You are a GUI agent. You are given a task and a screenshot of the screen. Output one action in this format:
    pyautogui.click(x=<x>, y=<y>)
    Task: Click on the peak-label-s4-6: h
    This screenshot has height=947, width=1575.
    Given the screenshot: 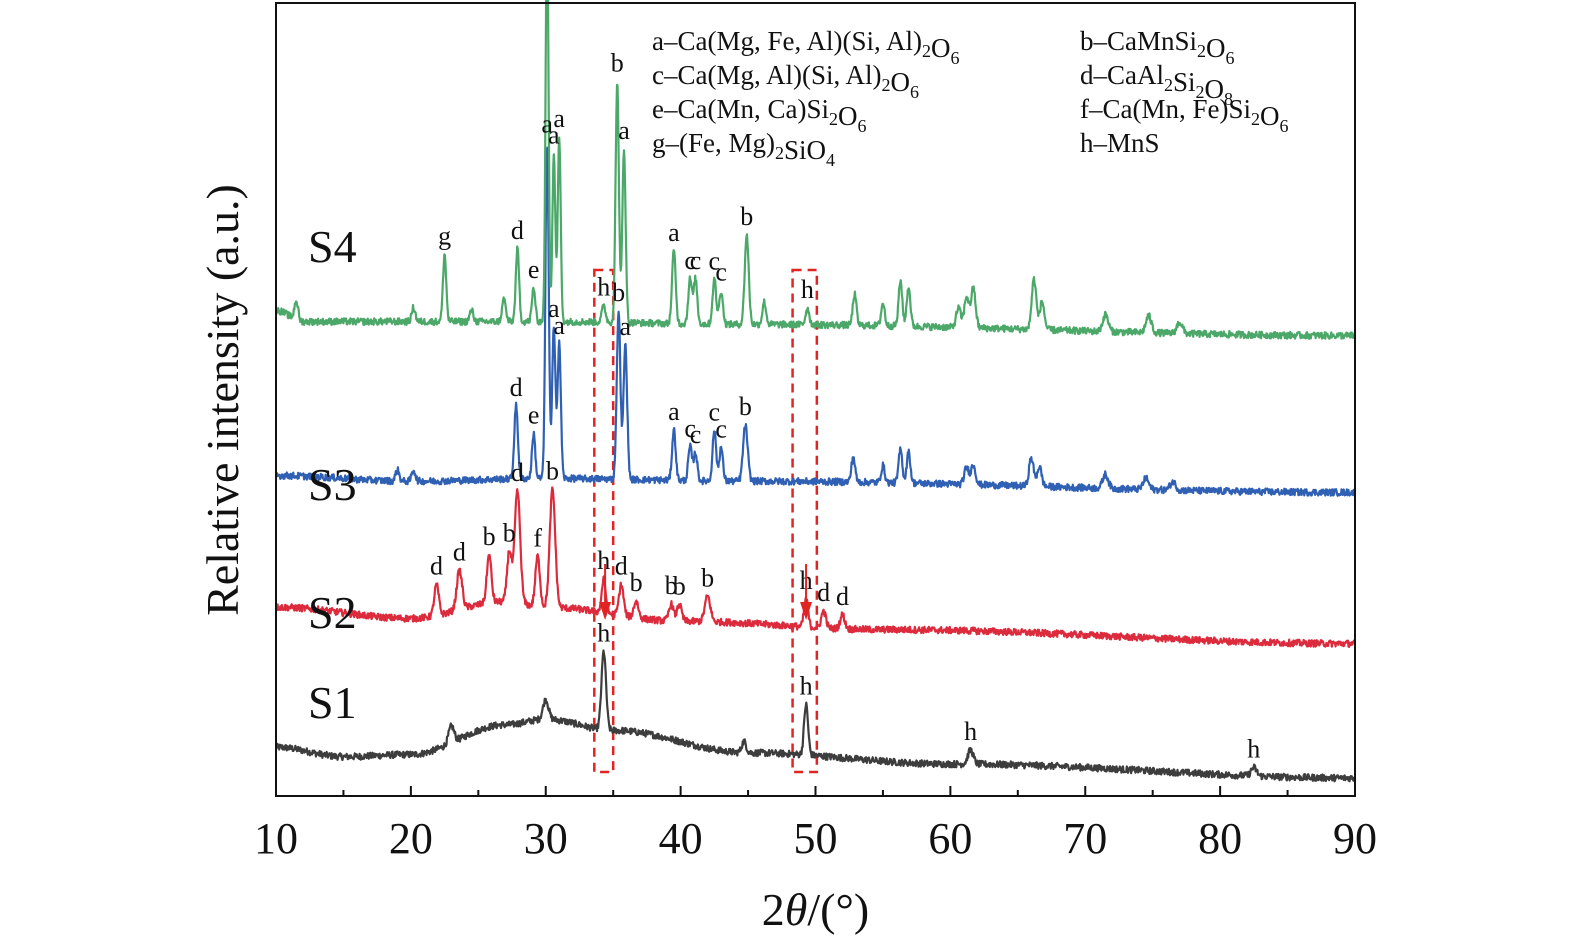 What is the action you would take?
    pyautogui.click(x=603, y=286)
    